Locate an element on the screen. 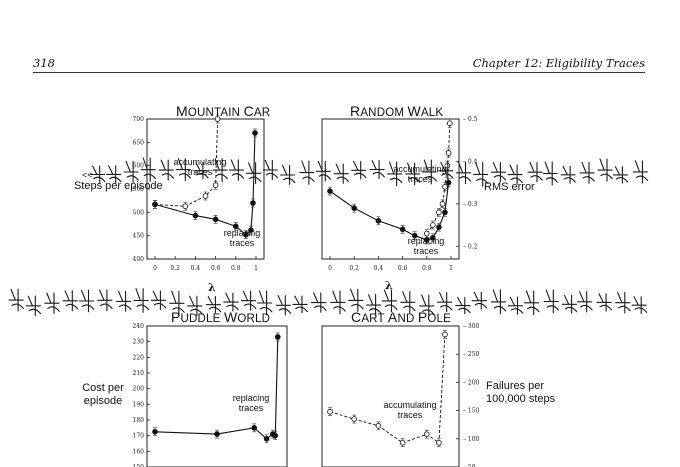  cart-and-pole-ytick-label: – 300 is located at coordinates (471, 326).